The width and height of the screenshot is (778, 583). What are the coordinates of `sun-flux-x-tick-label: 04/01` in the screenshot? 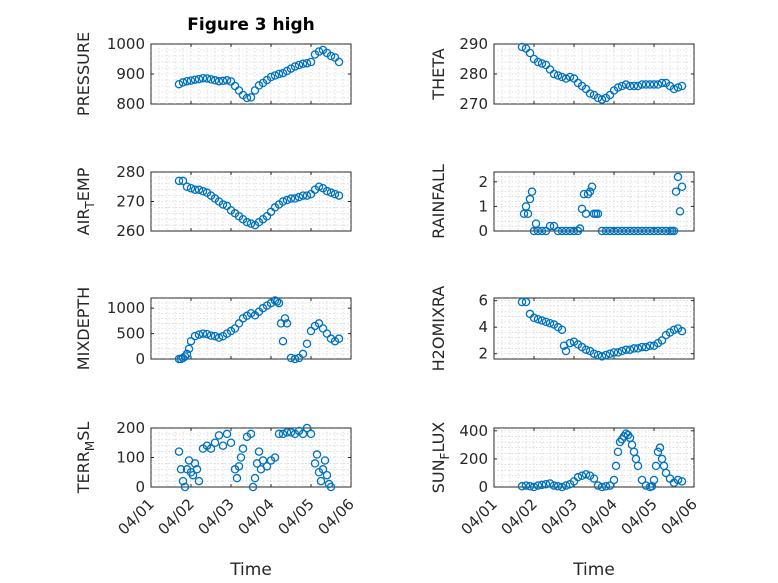 It's located at (479, 516).